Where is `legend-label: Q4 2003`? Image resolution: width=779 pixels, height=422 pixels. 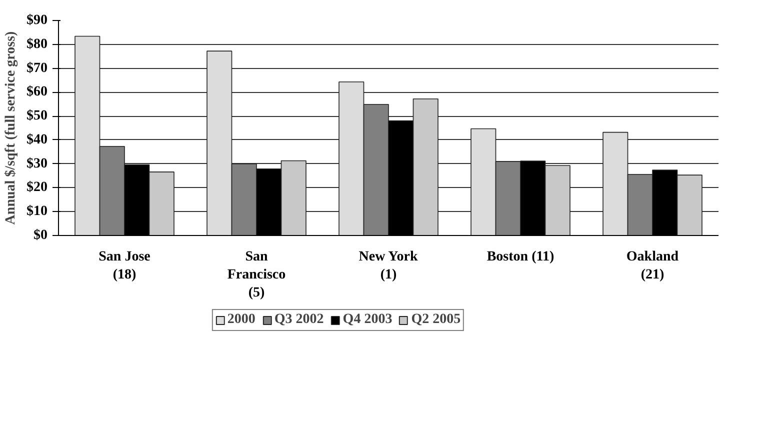 legend-label: Q4 2003 is located at coordinates (367, 320).